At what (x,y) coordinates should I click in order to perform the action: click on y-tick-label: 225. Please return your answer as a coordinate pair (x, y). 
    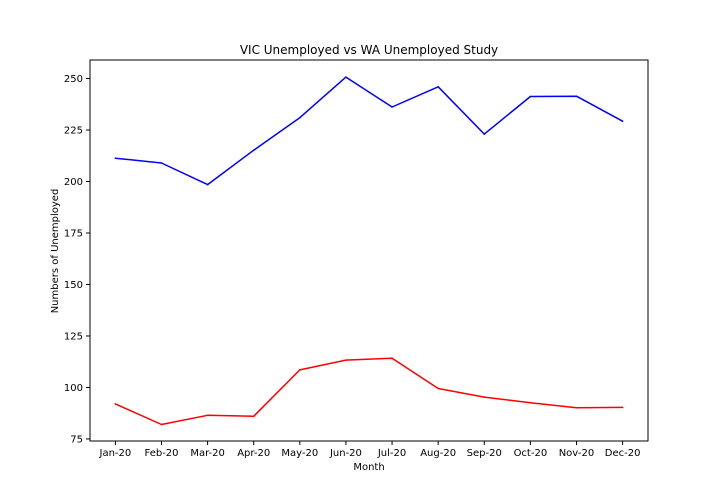
    Looking at the image, I should click on (73, 131).